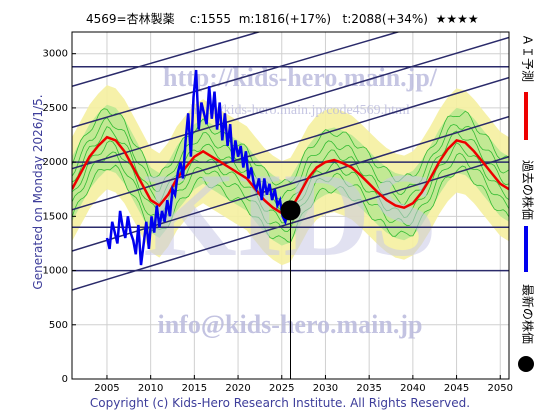  What do you see at coordinates (194, 388) in the screenshot?
I see `x-tick-label: 2015` at bounding box center [194, 388].